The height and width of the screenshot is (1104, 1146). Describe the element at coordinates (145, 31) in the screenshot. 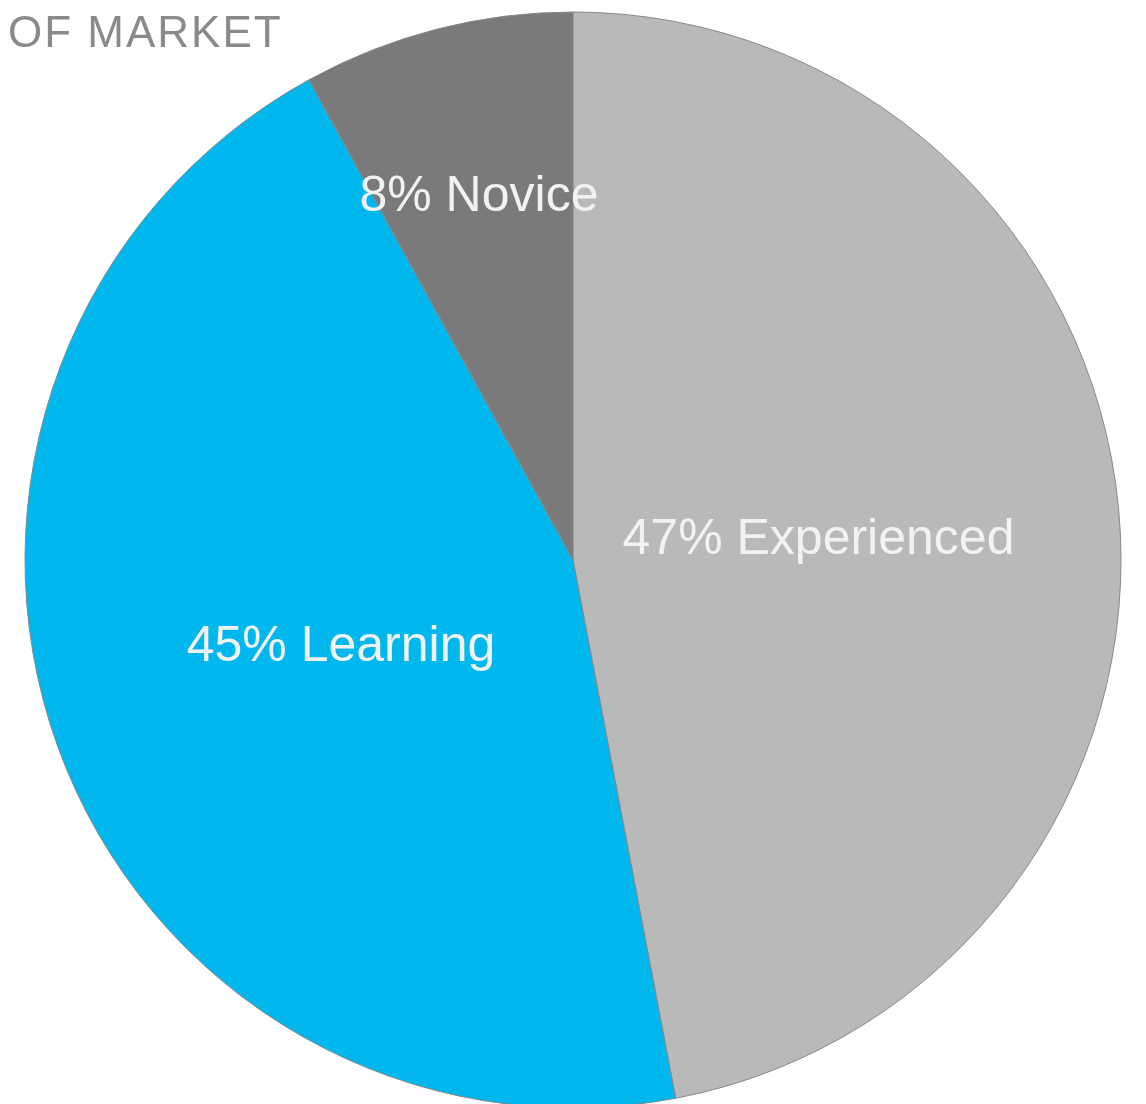

I see `chart-title: OF MARKET` at that location.